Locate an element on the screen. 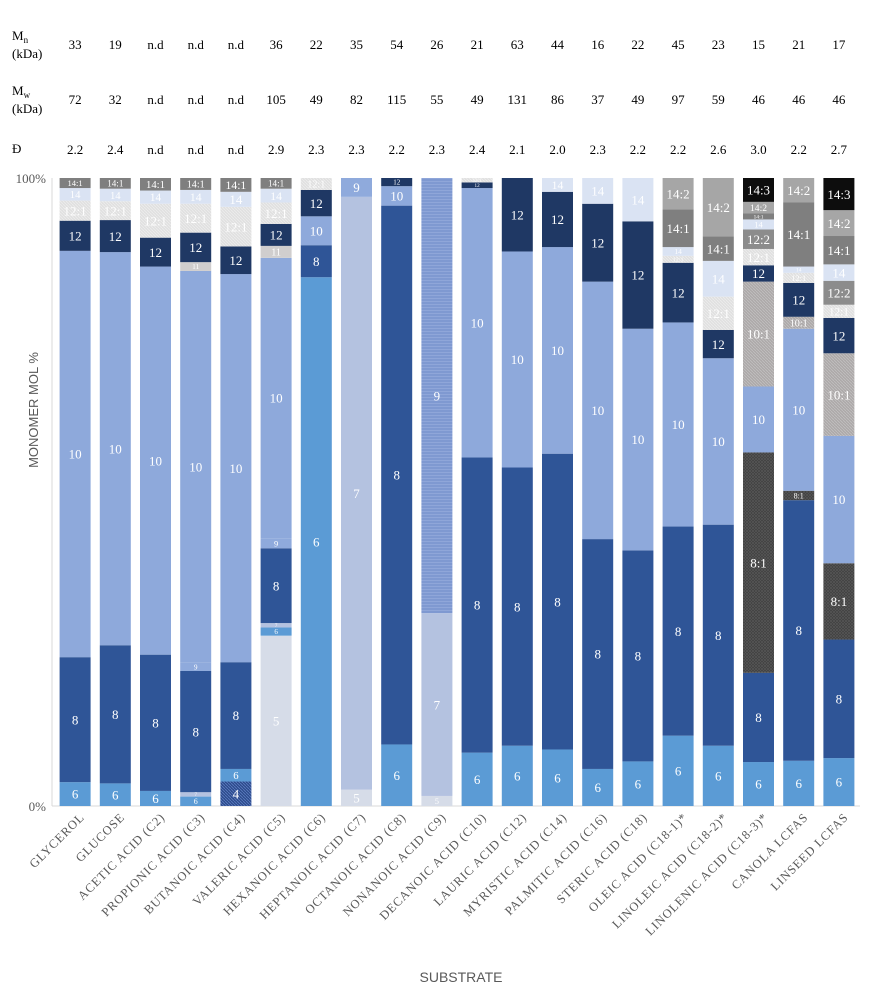 This screenshot has height=1005, width=875. table-cell: 55 is located at coordinates (436, 99).